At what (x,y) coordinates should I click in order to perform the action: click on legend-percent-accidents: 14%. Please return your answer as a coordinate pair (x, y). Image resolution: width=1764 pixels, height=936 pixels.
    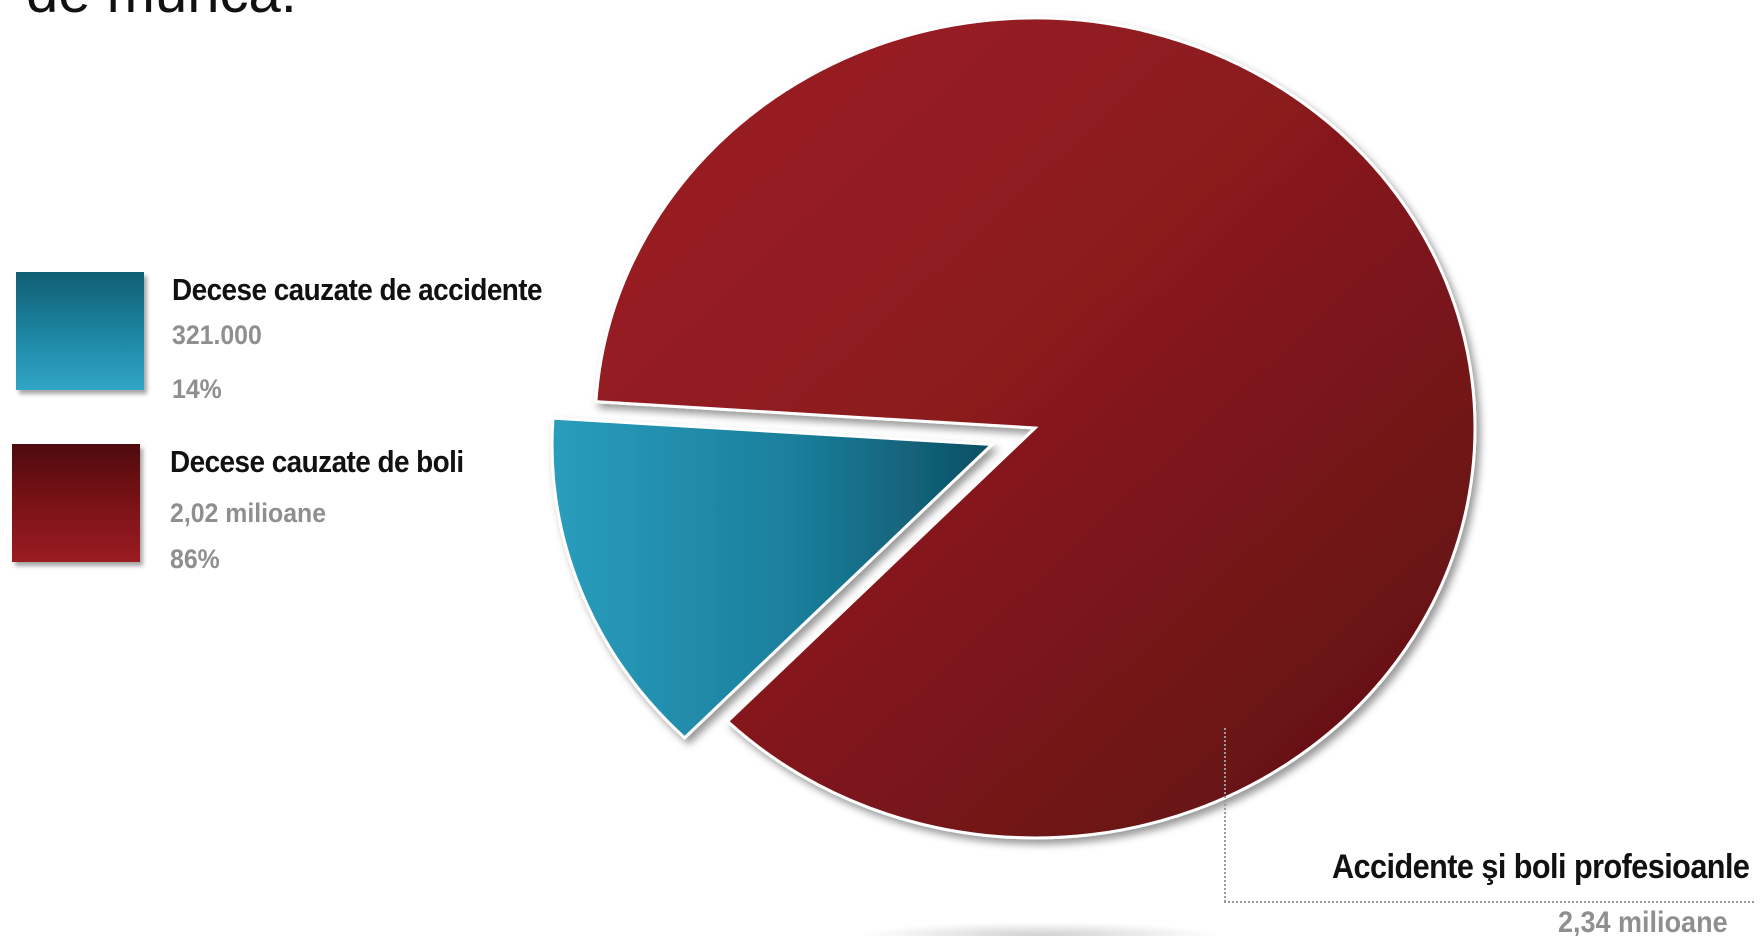
    Looking at the image, I should click on (197, 389).